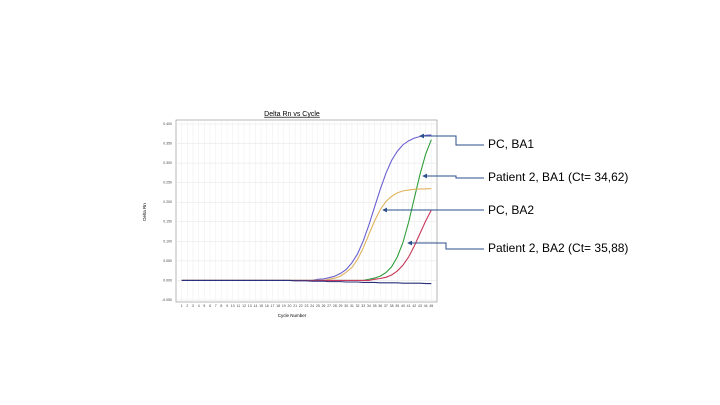 The width and height of the screenshot is (720, 405). Describe the element at coordinates (375, 306) in the screenshot. I see `x-tick-label: 35` at that location.